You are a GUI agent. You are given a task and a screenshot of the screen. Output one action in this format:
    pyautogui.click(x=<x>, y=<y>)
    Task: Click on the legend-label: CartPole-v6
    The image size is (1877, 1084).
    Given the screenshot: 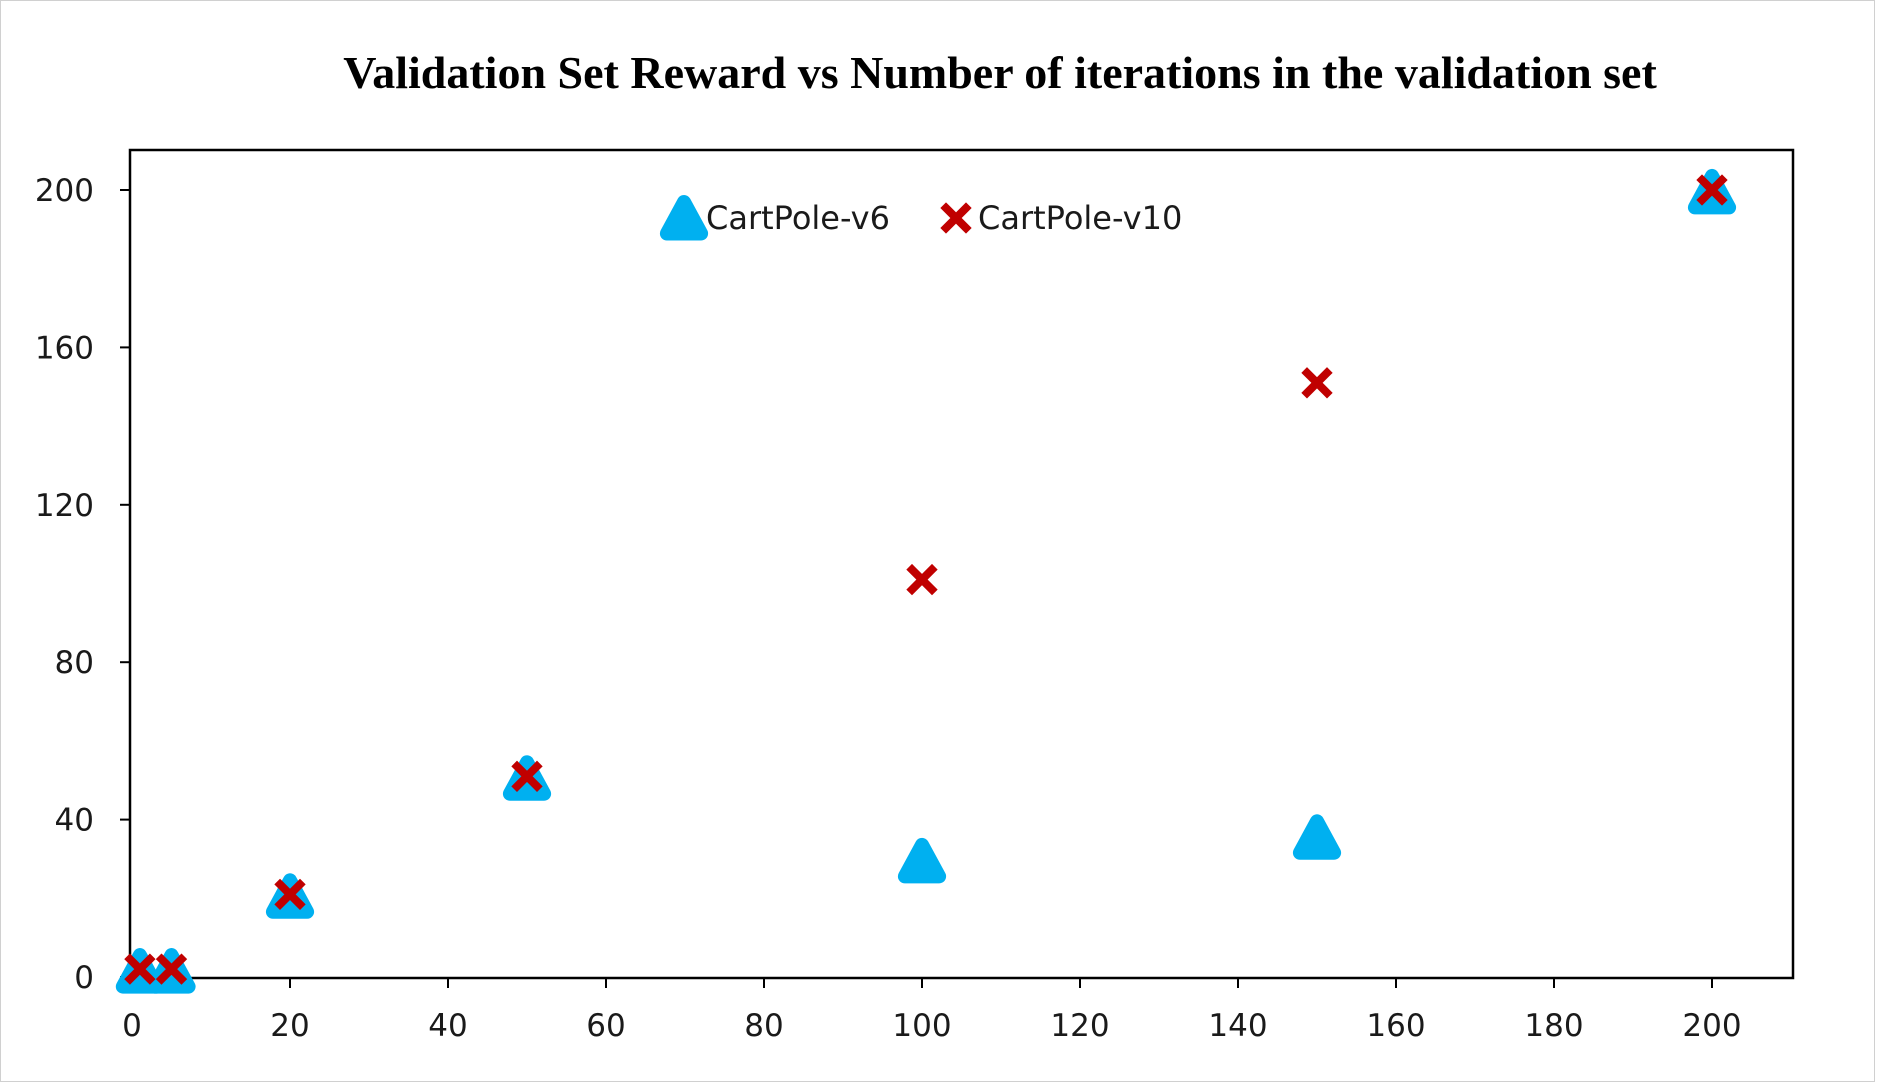 What is the action you would take?
    pyautogui.click(x=798, y=218)
    